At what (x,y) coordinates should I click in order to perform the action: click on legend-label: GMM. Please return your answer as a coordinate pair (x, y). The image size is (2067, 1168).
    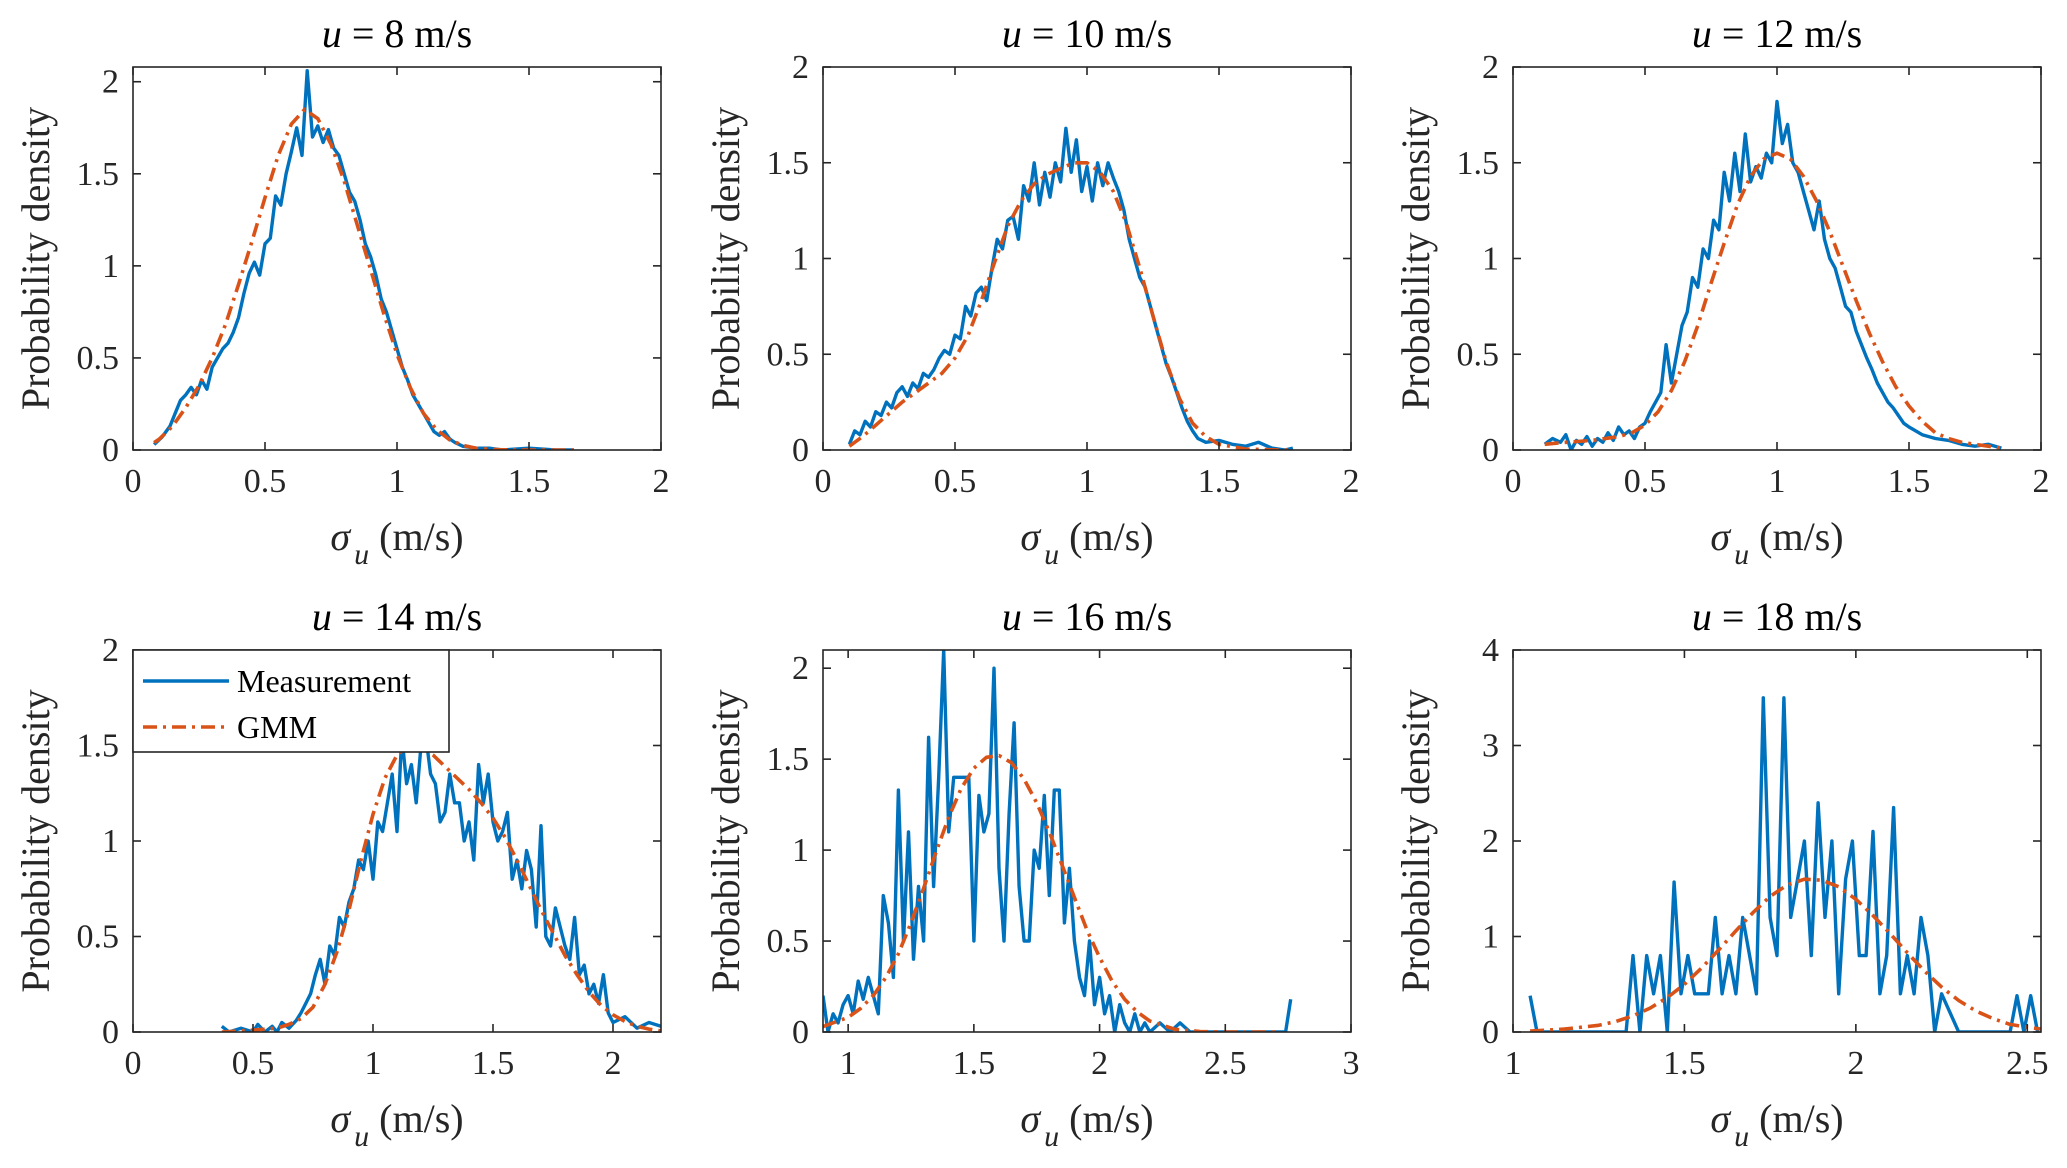
    Looking at the image, I should click on (277, 727).